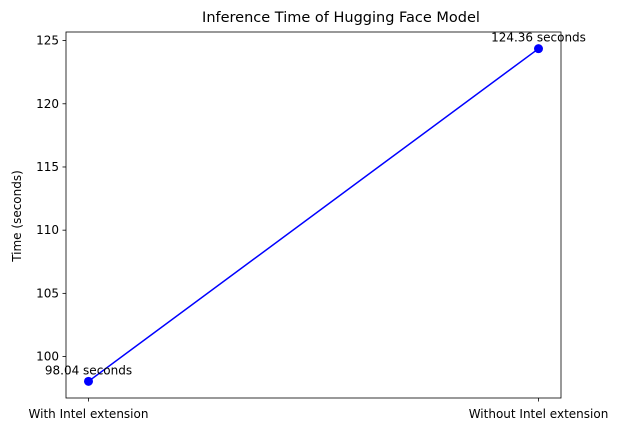  Describe the element at coordinates (89, 414) in the screenshot. I see `x-tick-label: With Intel extension` at that location.